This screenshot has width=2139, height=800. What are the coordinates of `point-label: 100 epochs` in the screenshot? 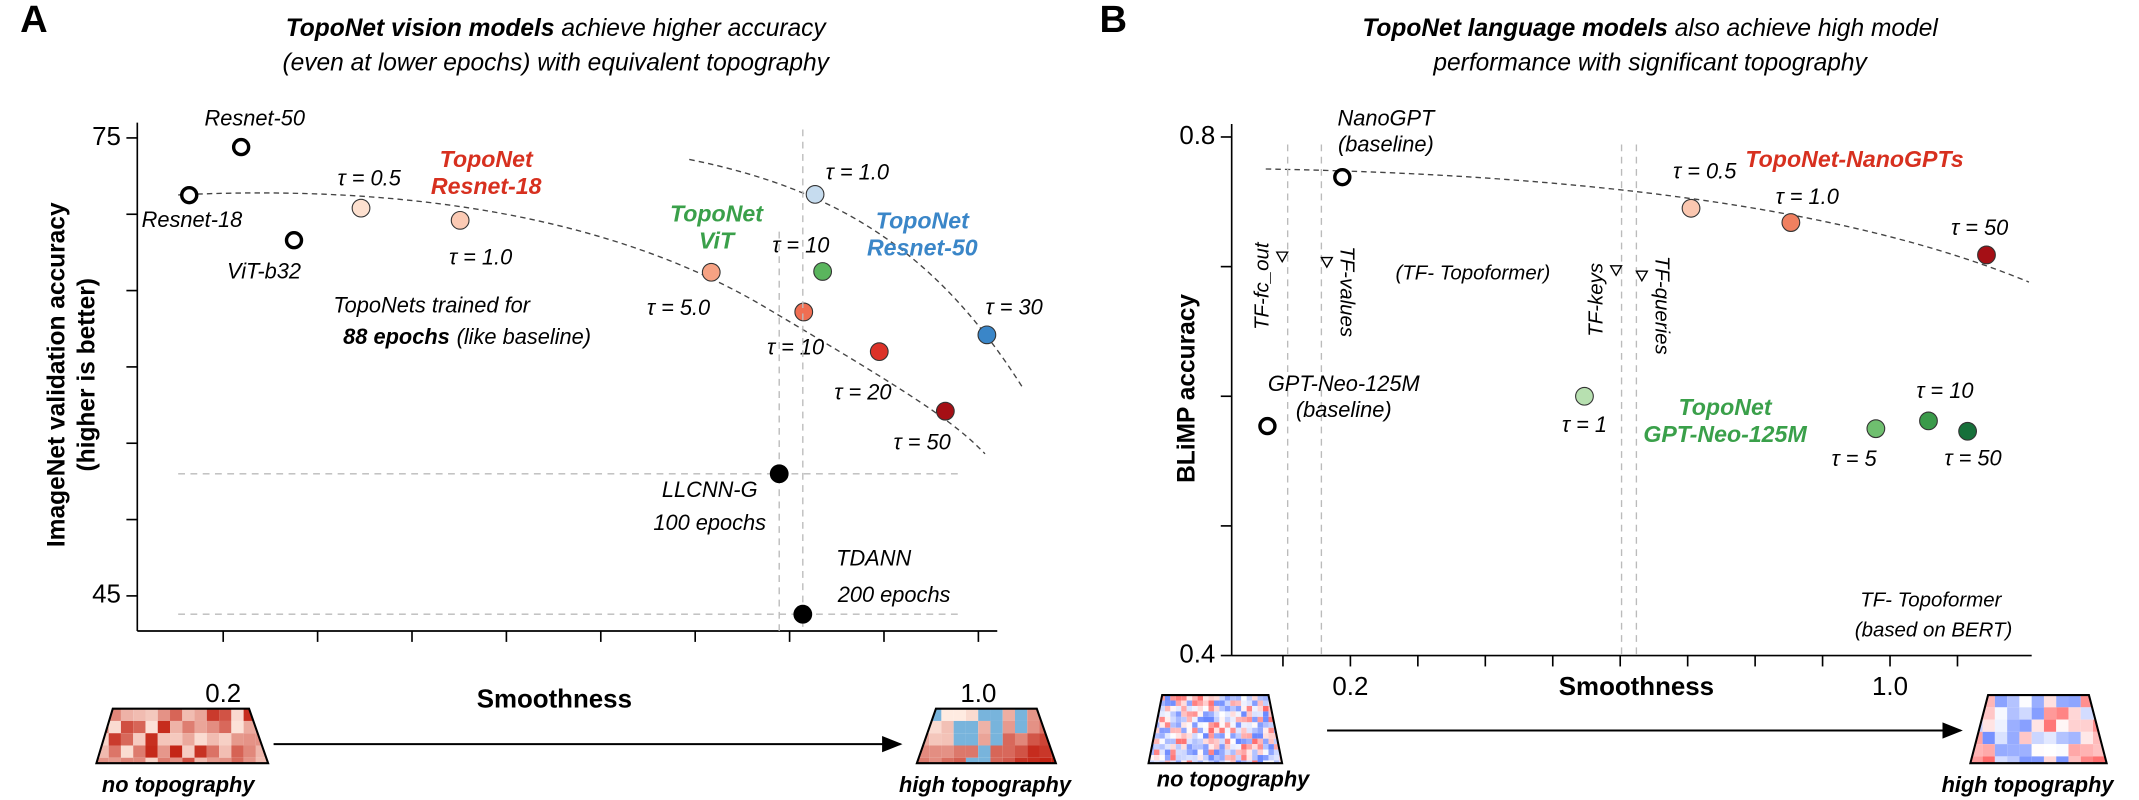 It's located at (709, 522).